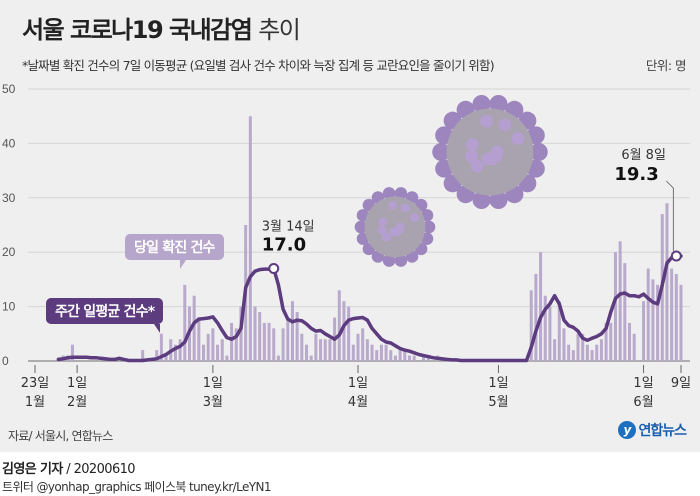  Describe the element at coordinates (5, 361) in the screenshot. I see `y-tick-label: 0` at that location.